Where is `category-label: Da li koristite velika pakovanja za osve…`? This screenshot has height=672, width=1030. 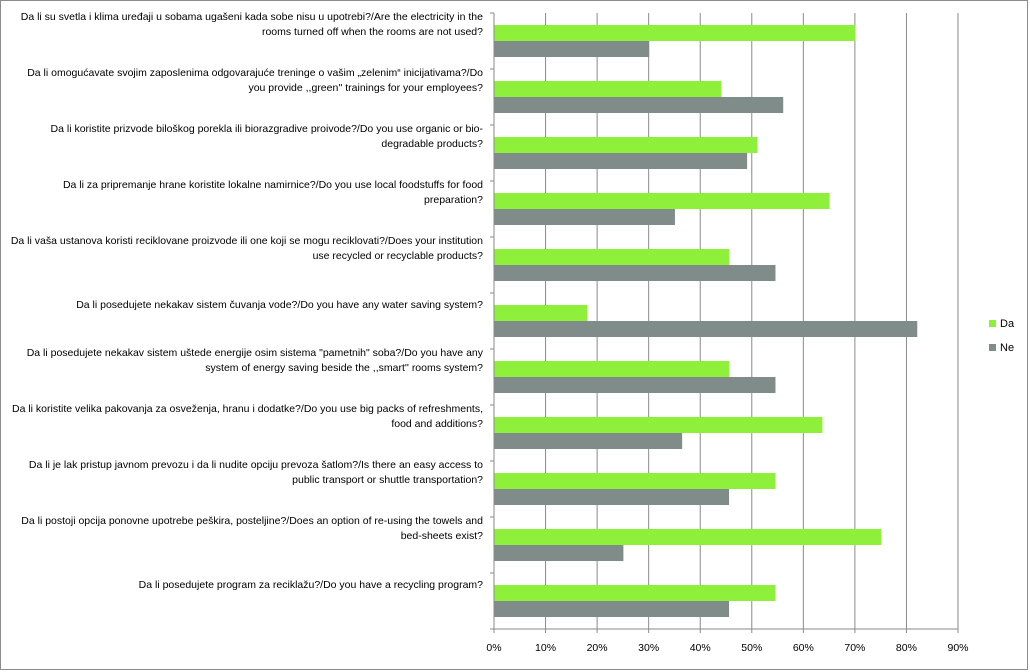
category-label: Da li koristite velika pakovanja za osve… is located at coordinates (247, 416).